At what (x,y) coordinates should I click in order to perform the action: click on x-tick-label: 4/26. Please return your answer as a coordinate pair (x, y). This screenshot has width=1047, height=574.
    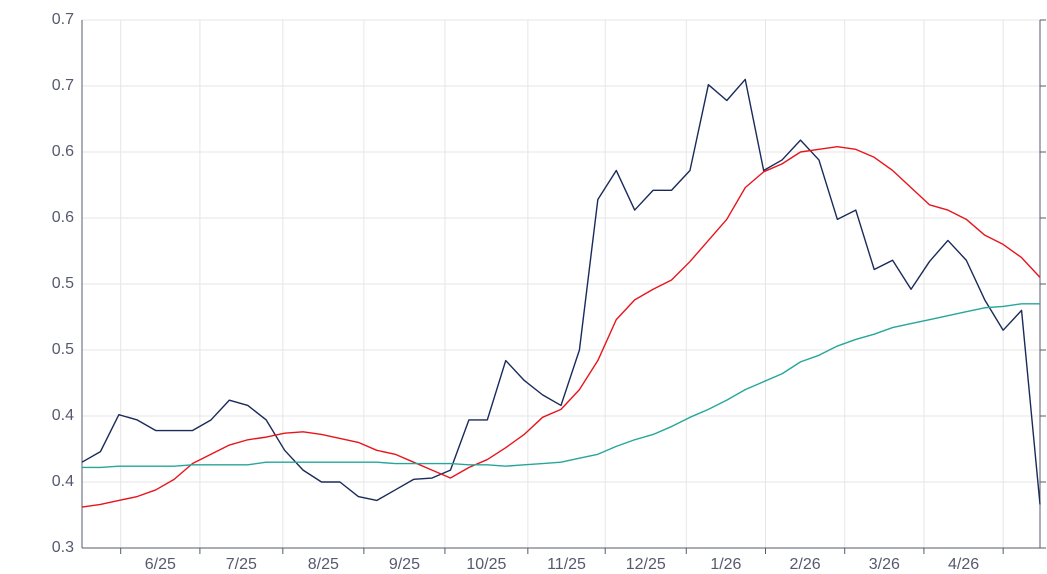
    Looking at the image, I should click on (963, 564).